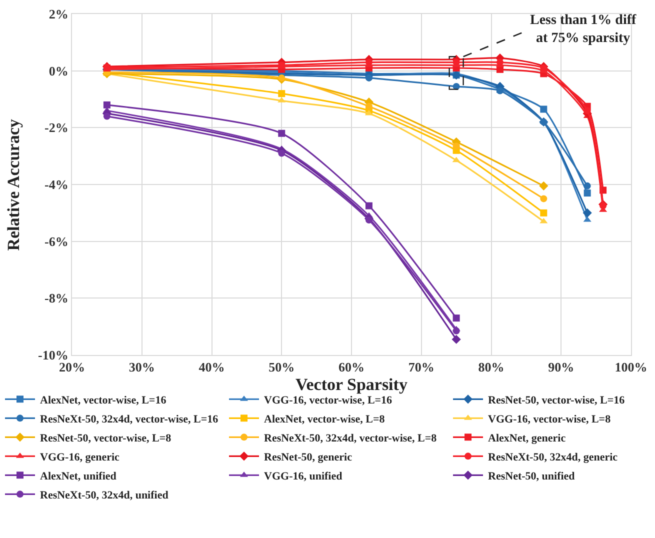 This screenshot has height=538, width=655. What do you see at coordinates (281, 367) in the screenshot?
I see `x-tick-label: 50%` at bounding box center [281, 367].